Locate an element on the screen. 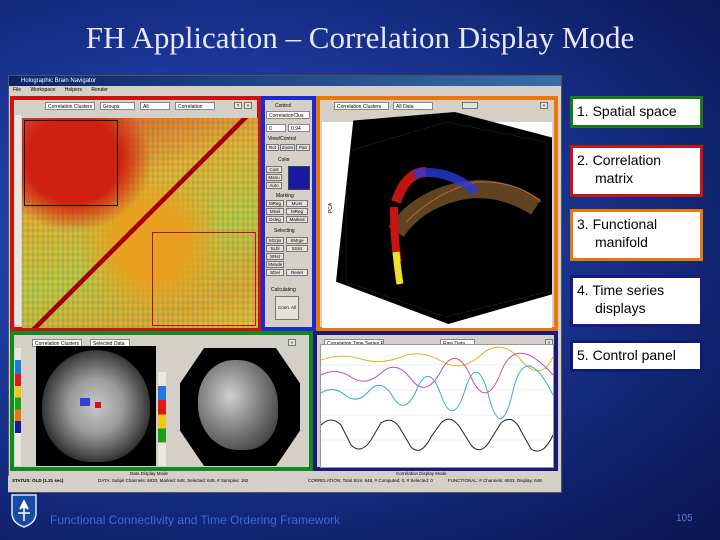  cluster-selection-box is located at coordinates (204, 279).